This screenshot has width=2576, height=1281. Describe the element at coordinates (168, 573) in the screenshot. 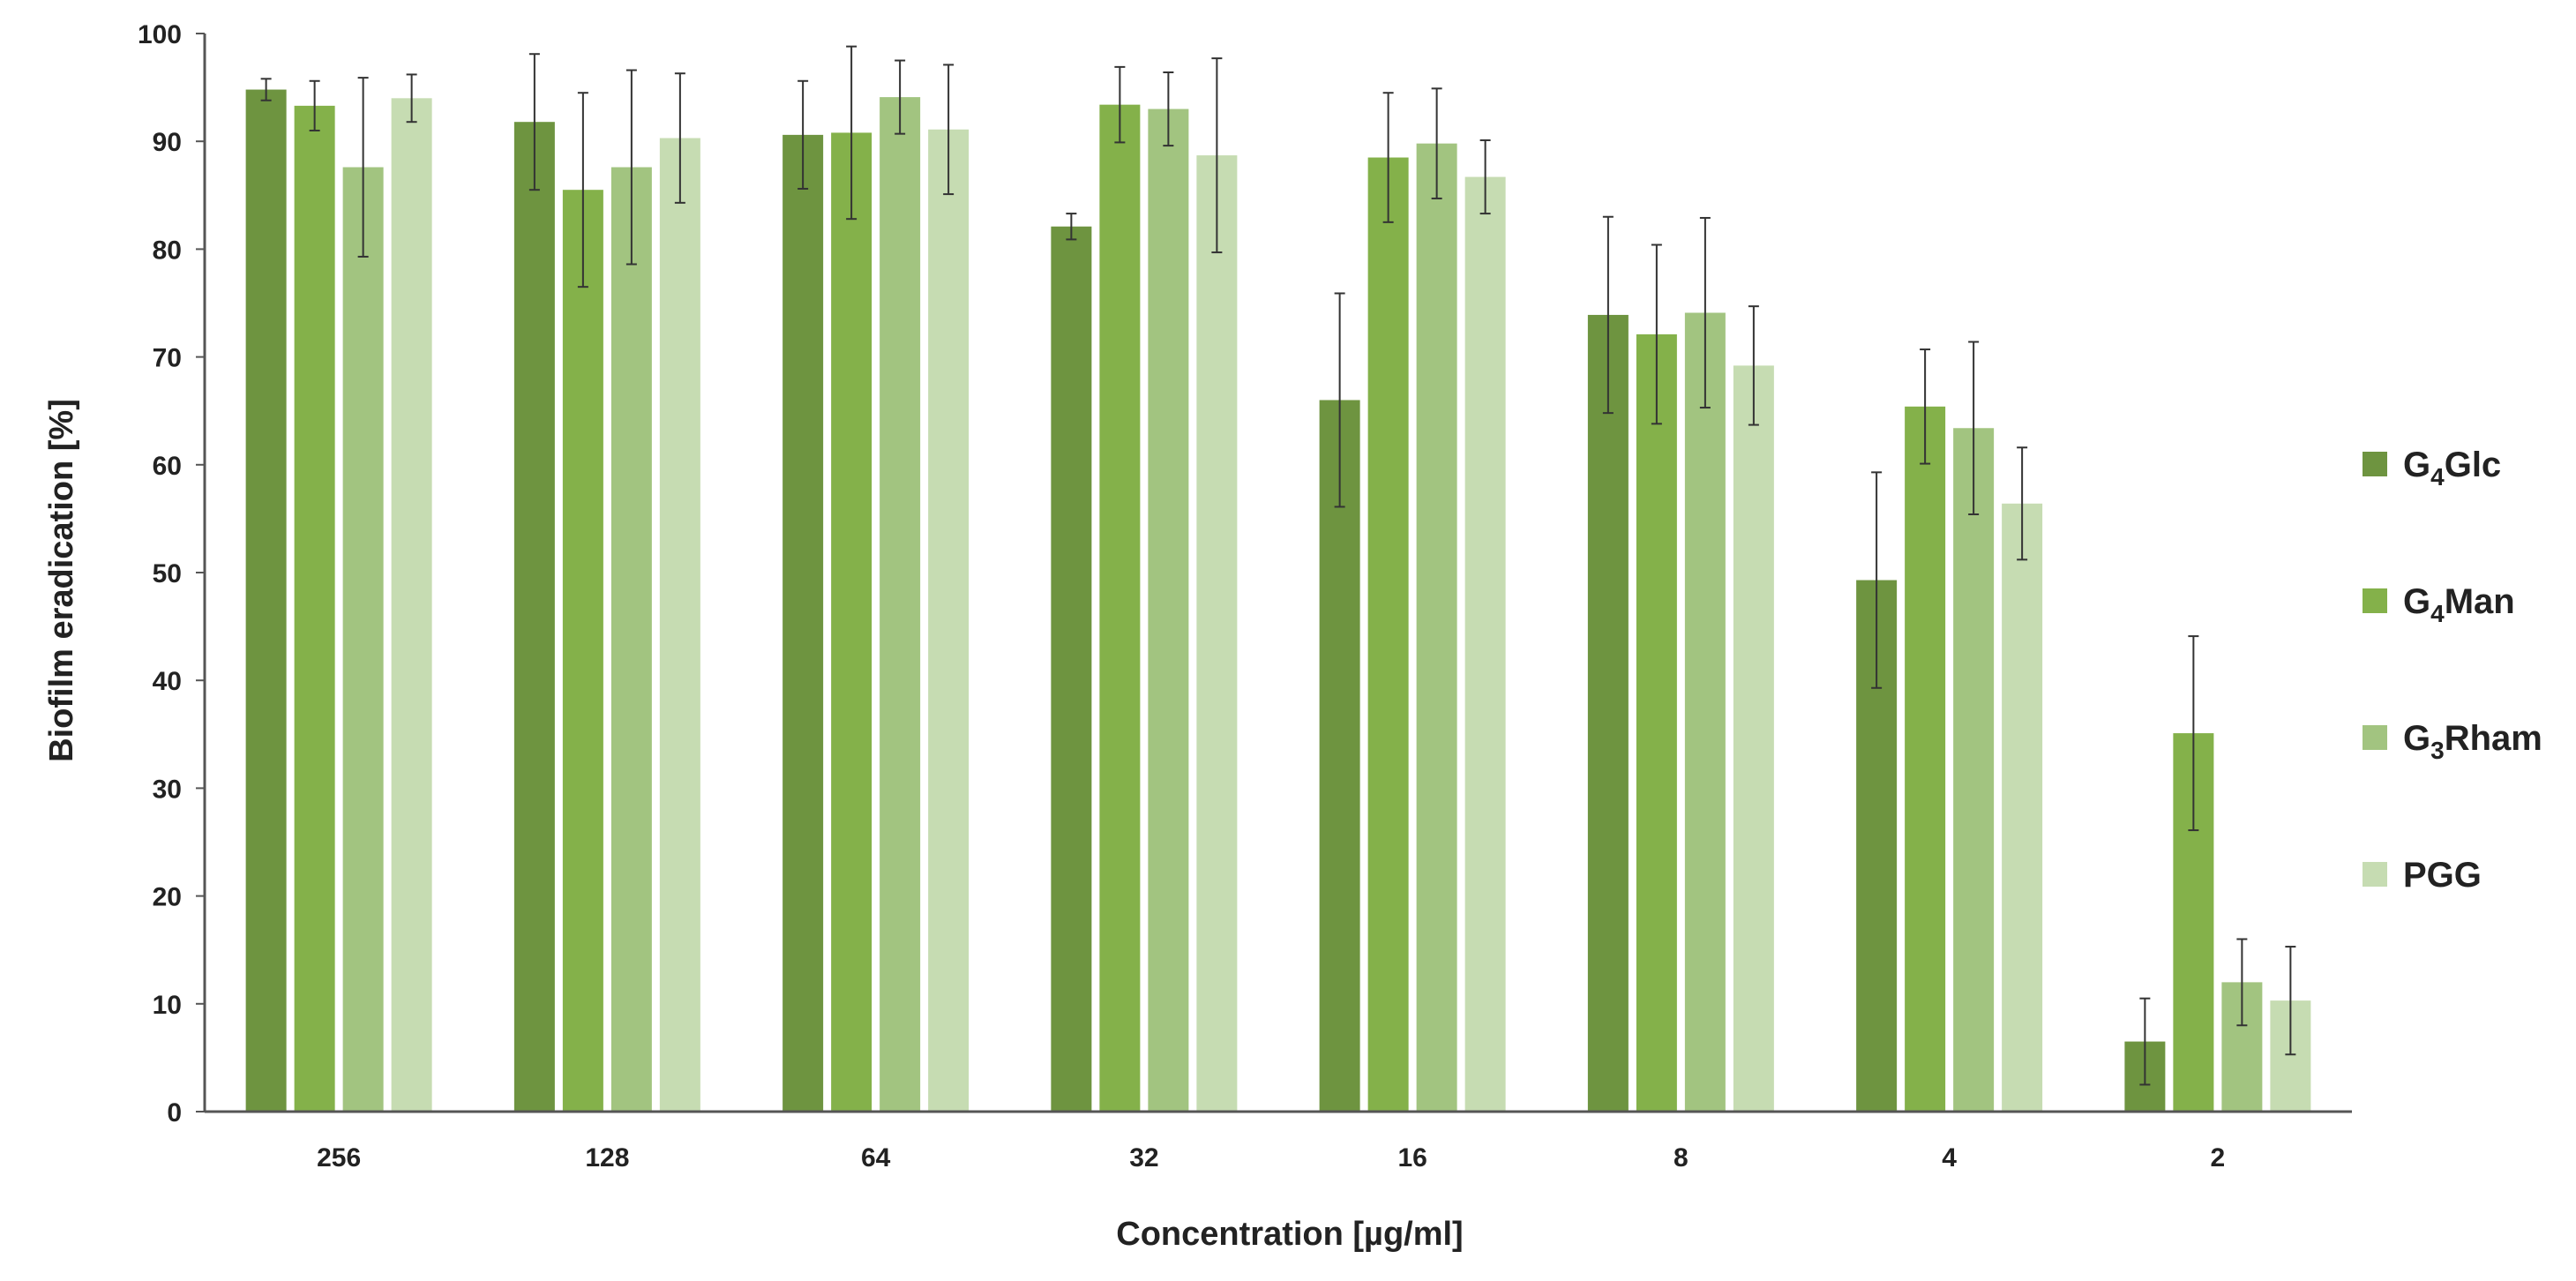

I see `y-tick-label: 50` at that location.